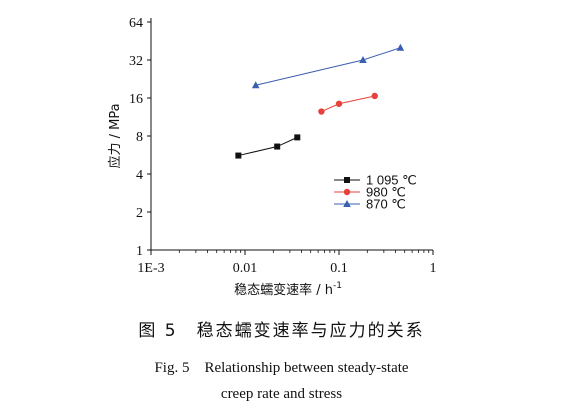 This screenshot has width=563, height=414. What do you see at coordinates (281, 331) in the screenshot?
I see `figure-caption-cn: 图 5 稳态蠕变速率与应力的关系` at bounding box center [281, 331].